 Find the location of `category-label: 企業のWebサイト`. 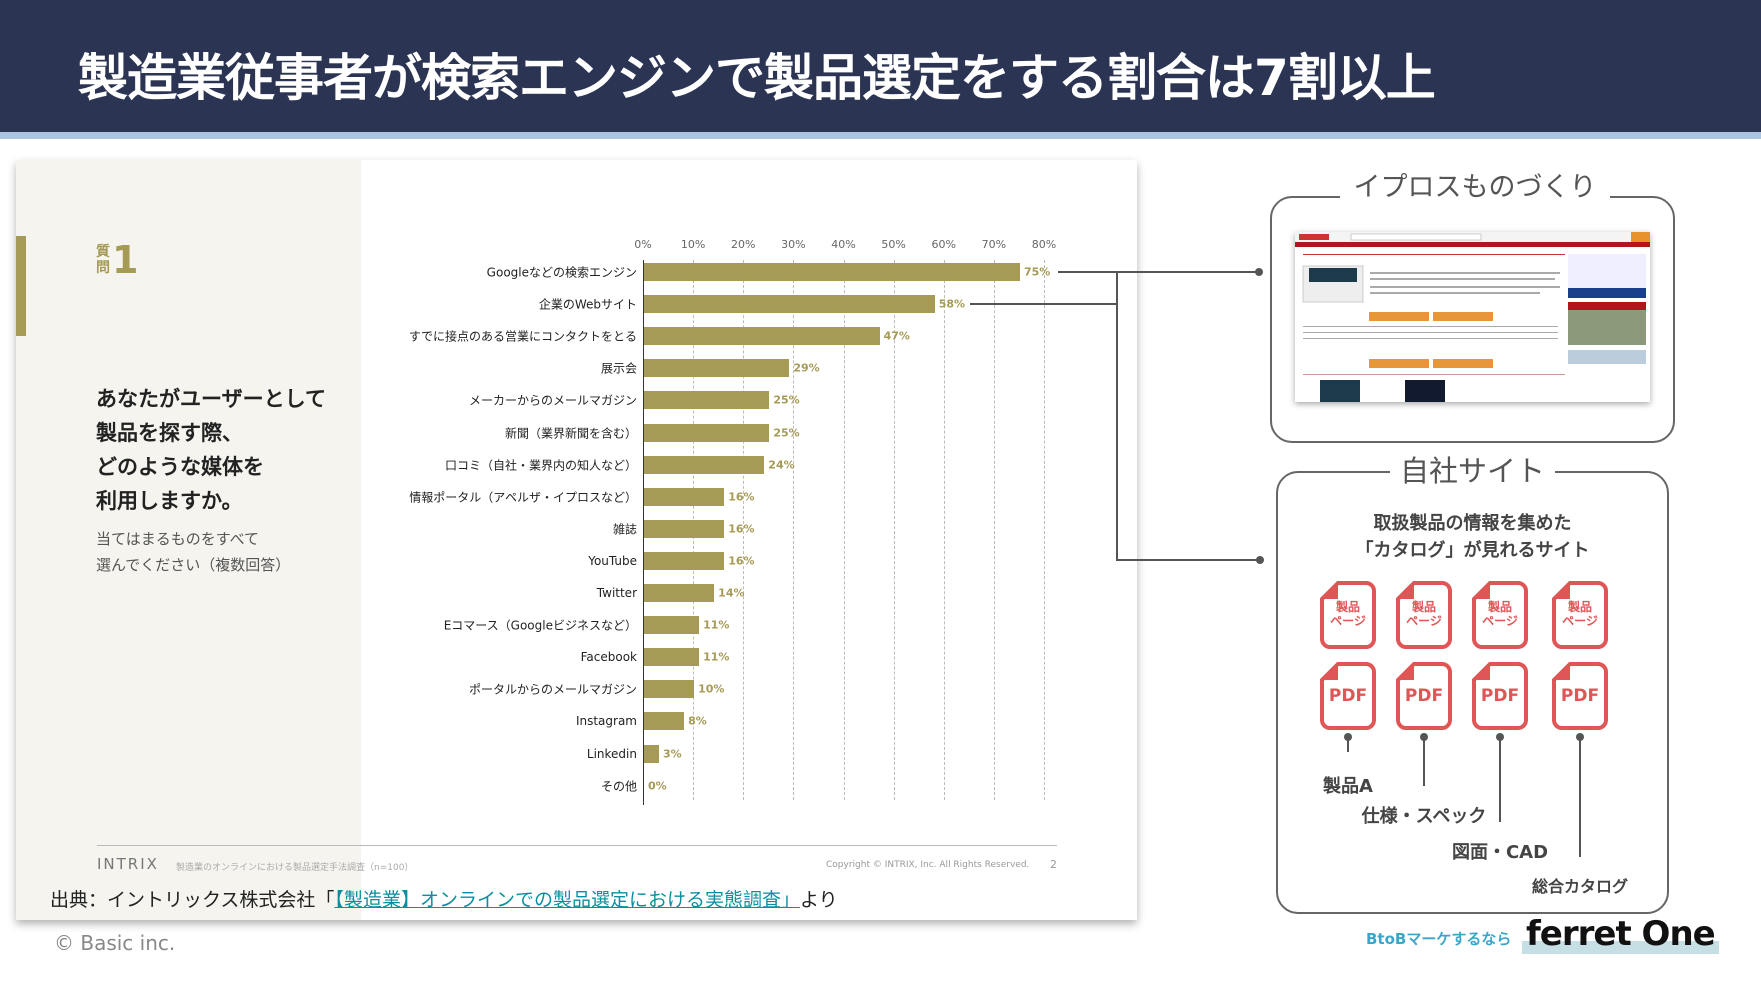

category-label: 企業のWebサイト is located at coordinates (587, 304).